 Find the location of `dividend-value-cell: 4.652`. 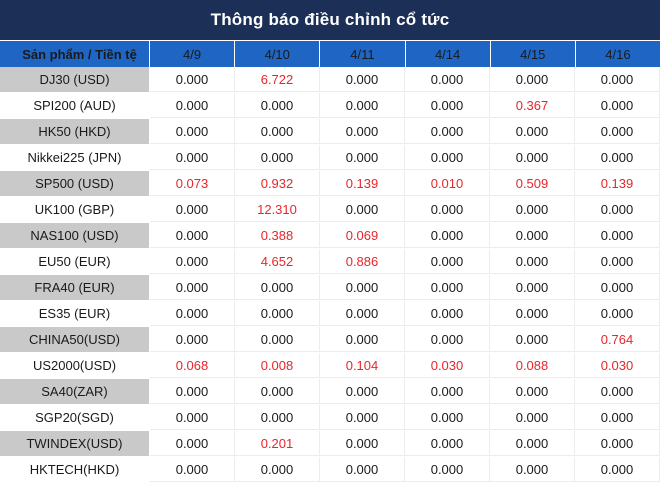

dividend-value-cell: 4.652 is located at coordinates (277, 261).